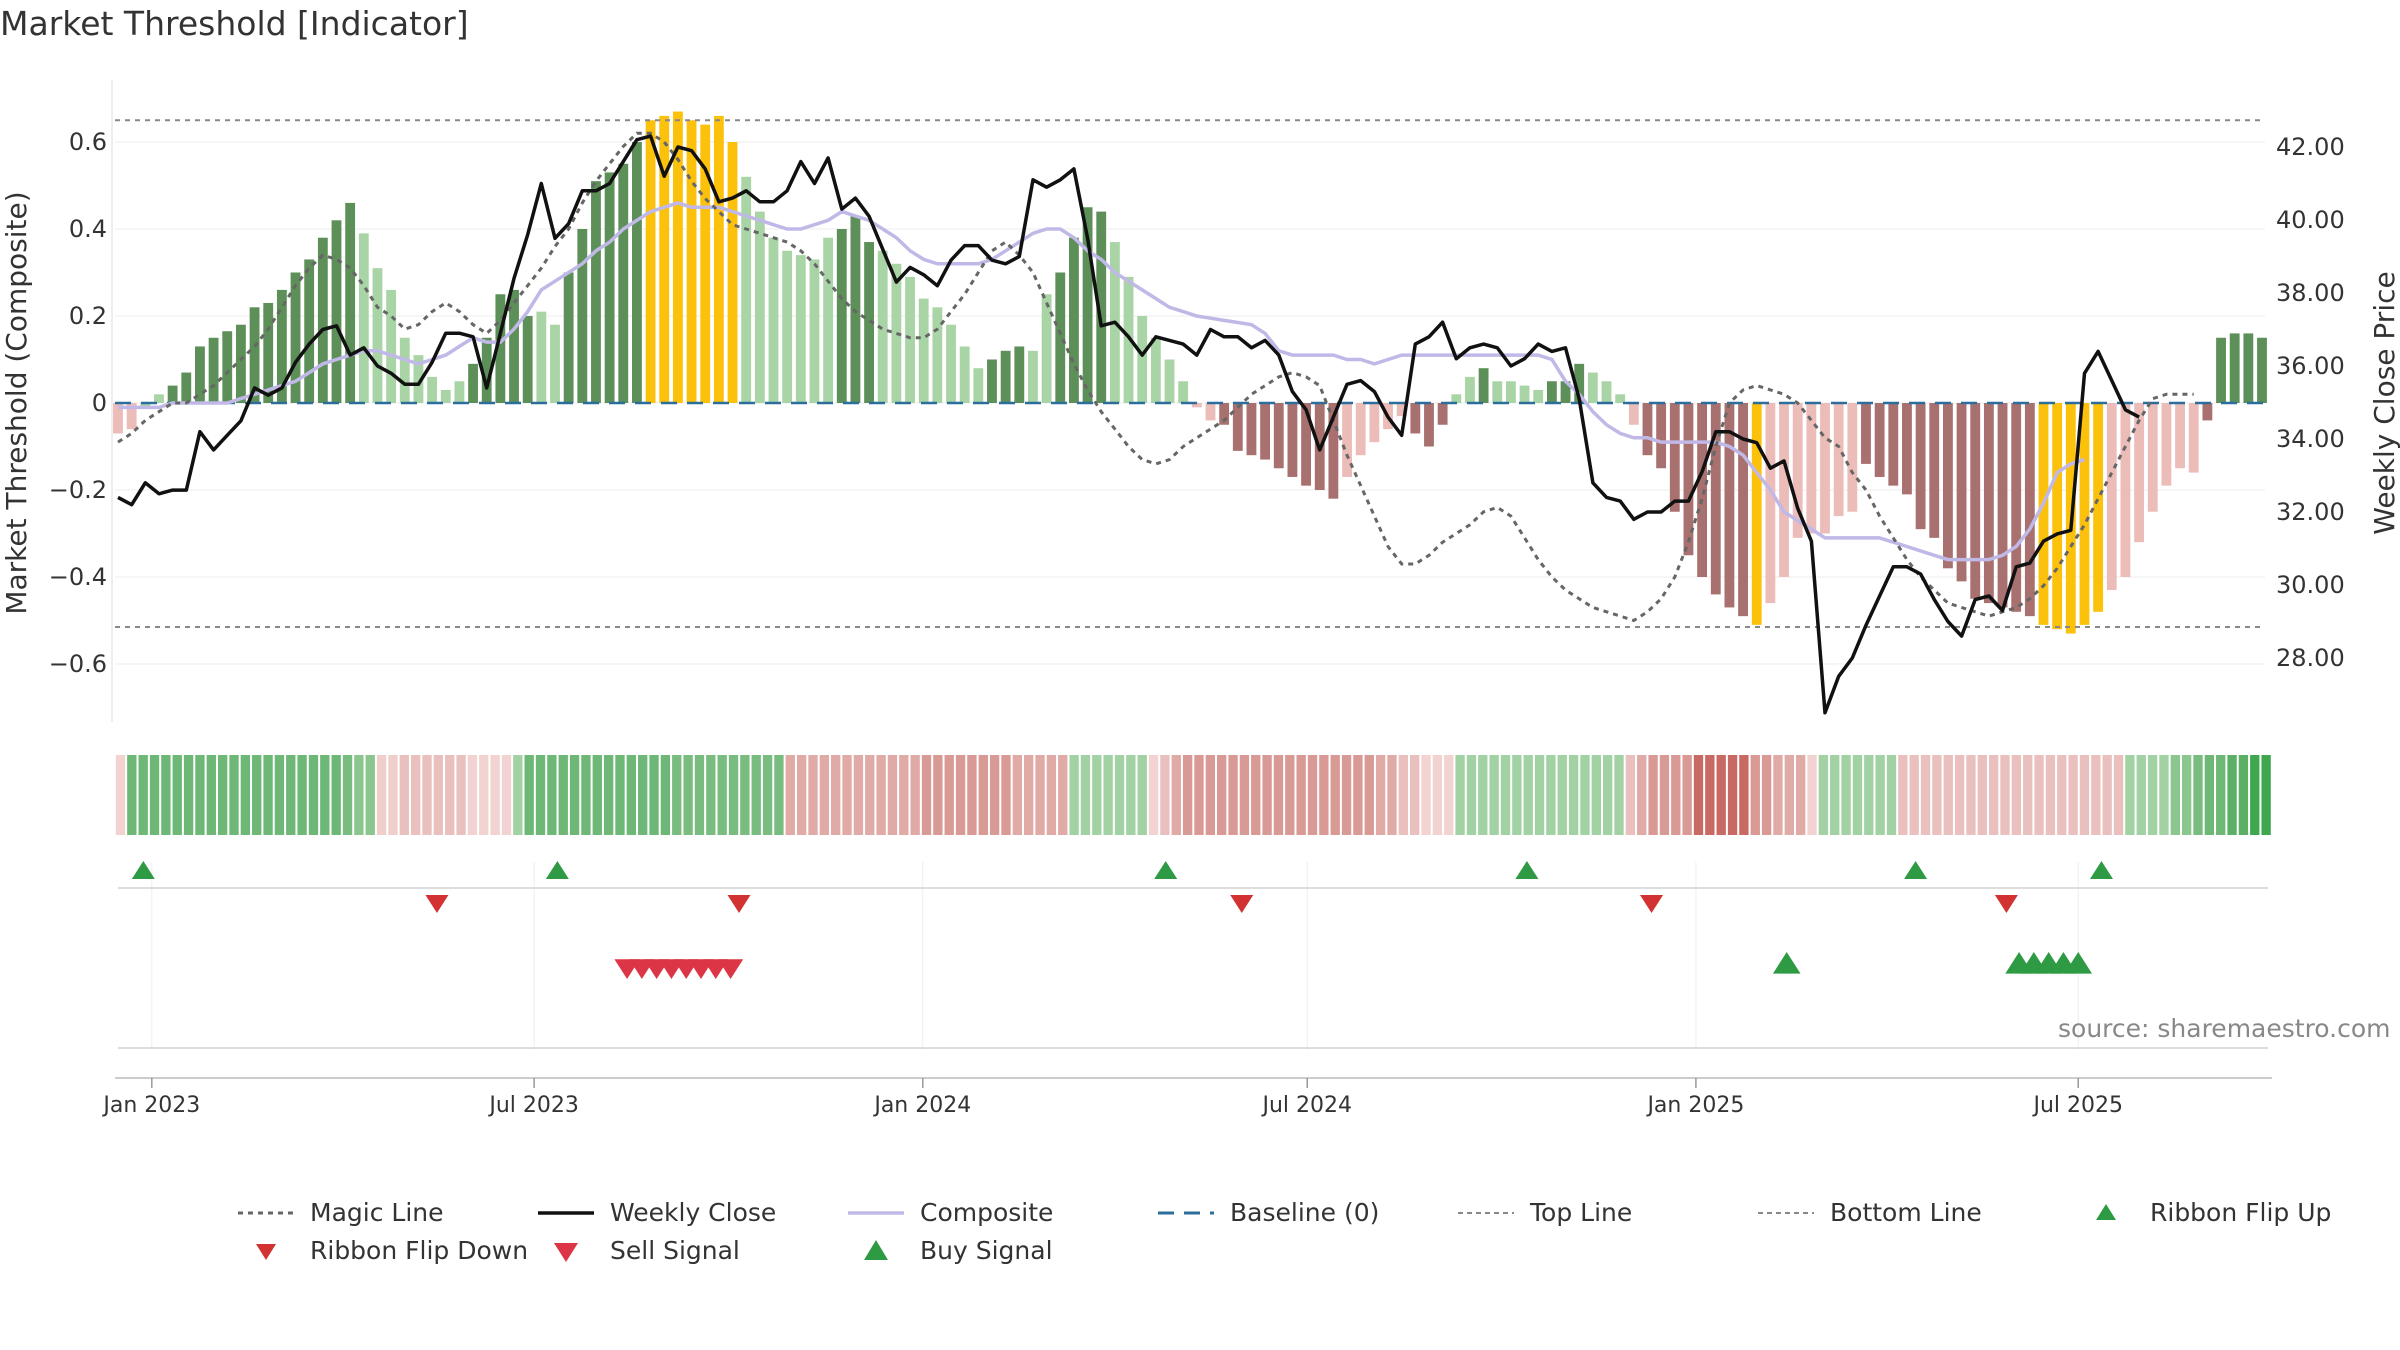 The image size is (2400, 1350). Describe the element at coordinates (2106, 1211) in the screenshot. I see `legend-triangle` at that location.